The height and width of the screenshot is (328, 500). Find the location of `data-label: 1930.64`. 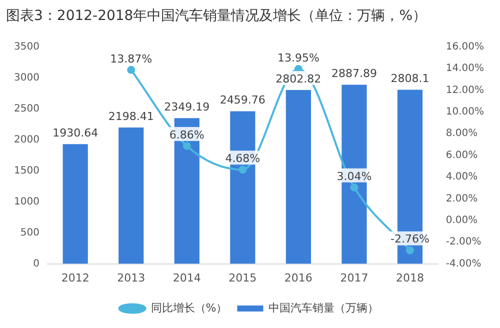

data-label: 1930.64 is located at coordinates (75, 133).